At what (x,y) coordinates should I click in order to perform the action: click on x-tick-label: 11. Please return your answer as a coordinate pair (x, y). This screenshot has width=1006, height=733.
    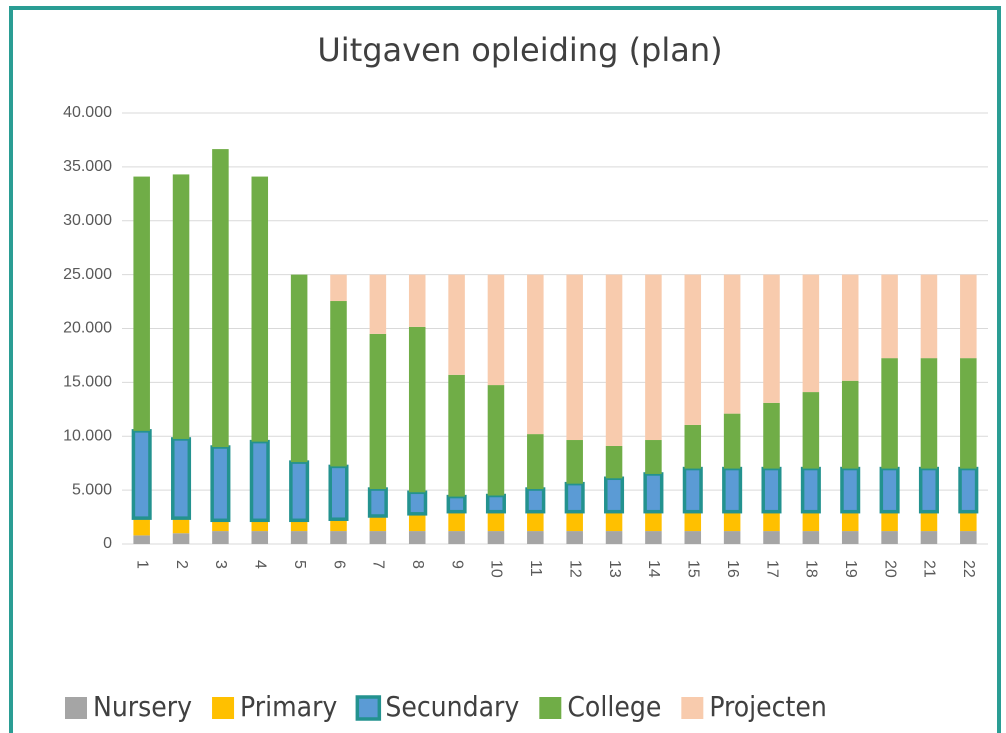
    Looking at the image, I should click on (535, 568).